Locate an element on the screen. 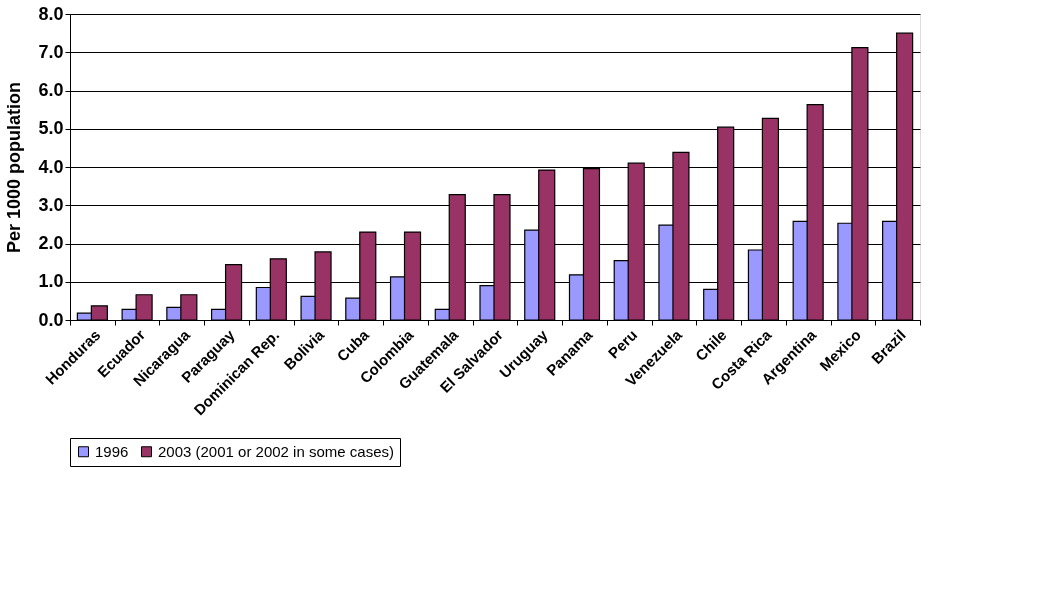  y-tick-label: 3.0 is located at coordinates (51, 204).